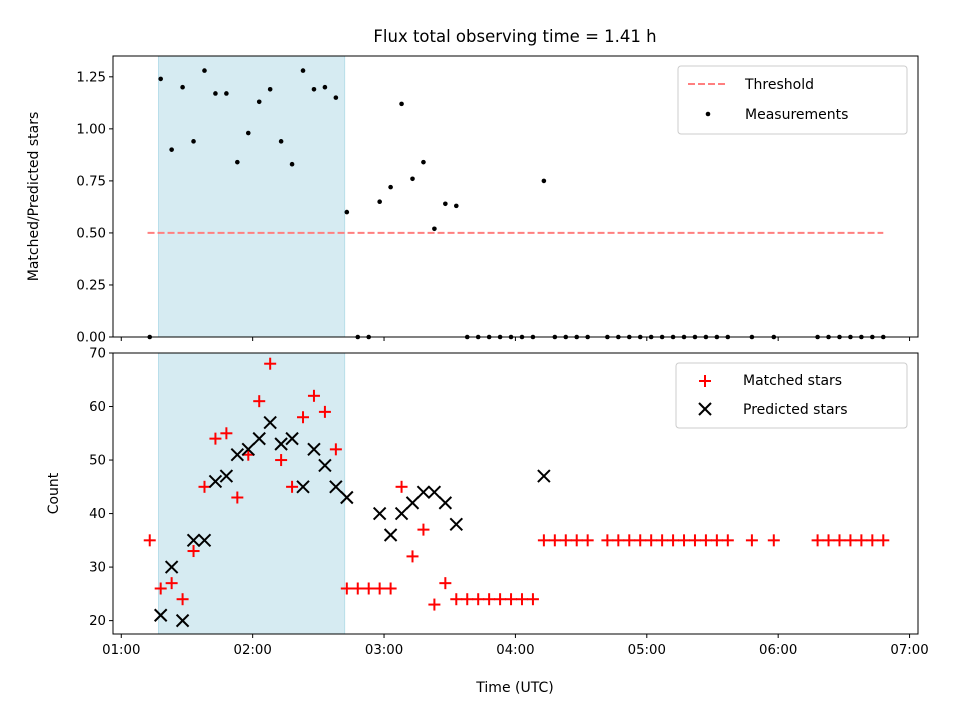  I want to click on shaded-region, so click(252, 196).